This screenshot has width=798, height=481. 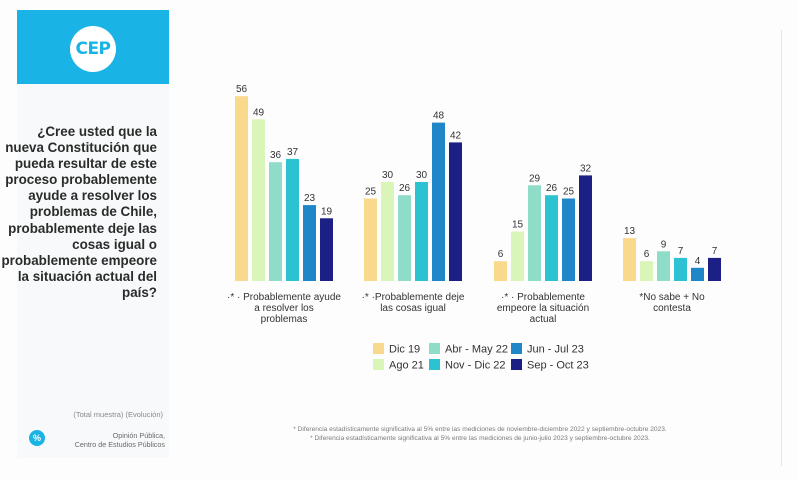 What do you see at coordinates (698, 261) in the screenshot?
I see `data-label: 4` at bounding box center [698, 261].